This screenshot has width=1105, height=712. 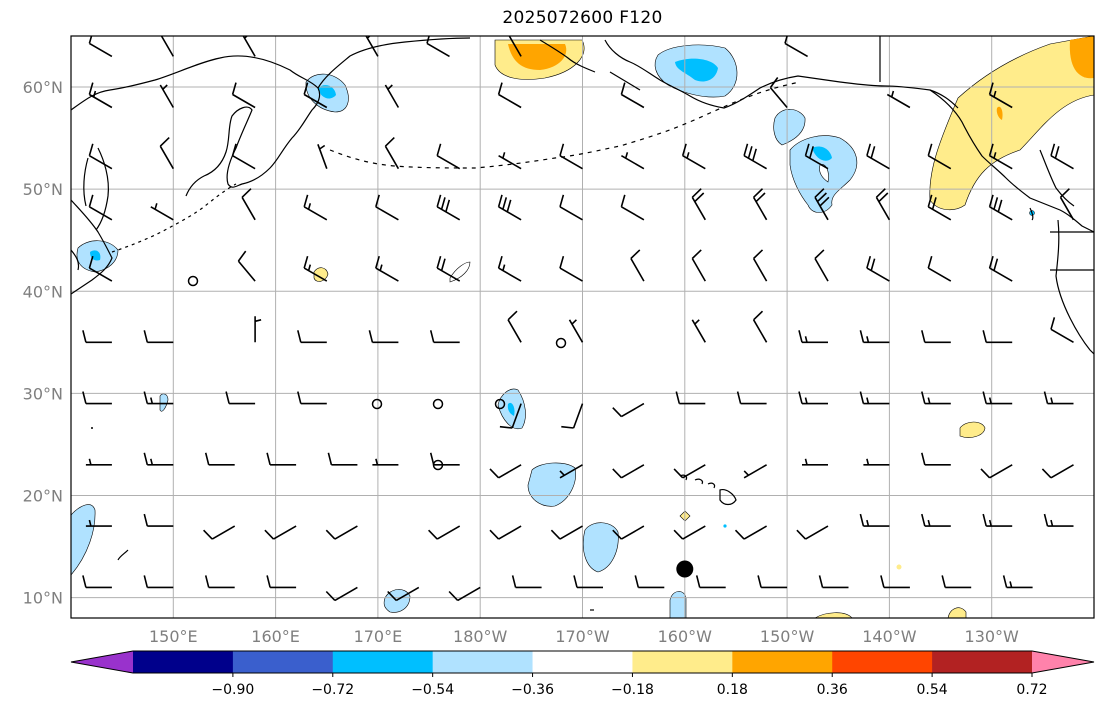 What do you see at coordinates (432, 690) in the screenshot?
I see `colorbar-tick-label: −0.54` at bounding box center [432, 690].